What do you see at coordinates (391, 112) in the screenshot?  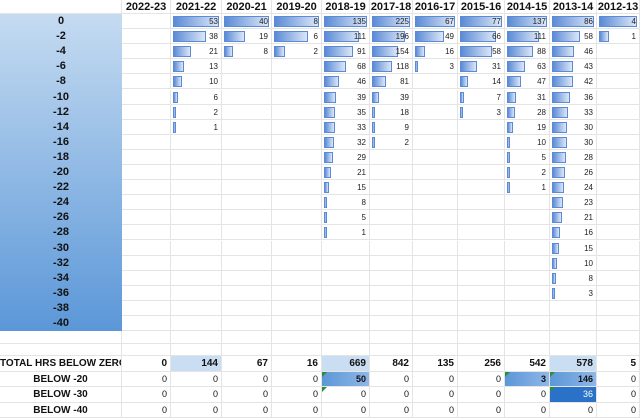 I see `data-cell: 18` at bounding box center [391, 112].